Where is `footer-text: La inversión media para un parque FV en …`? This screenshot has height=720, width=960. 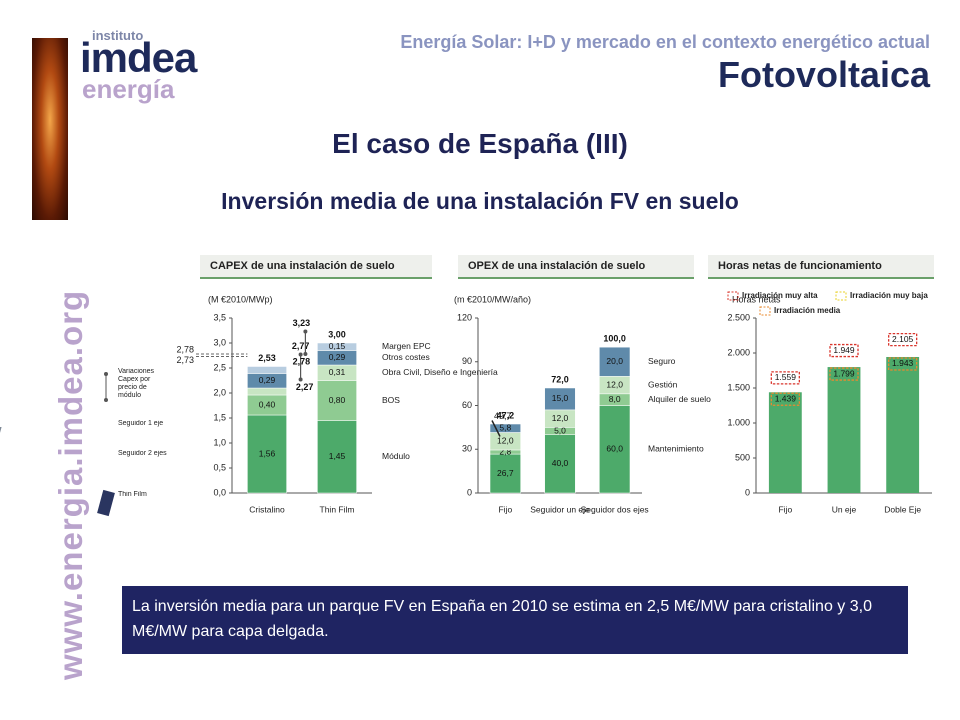 footer-text: La inversión media para un parque FV en … is located at coordinates (502, 619).